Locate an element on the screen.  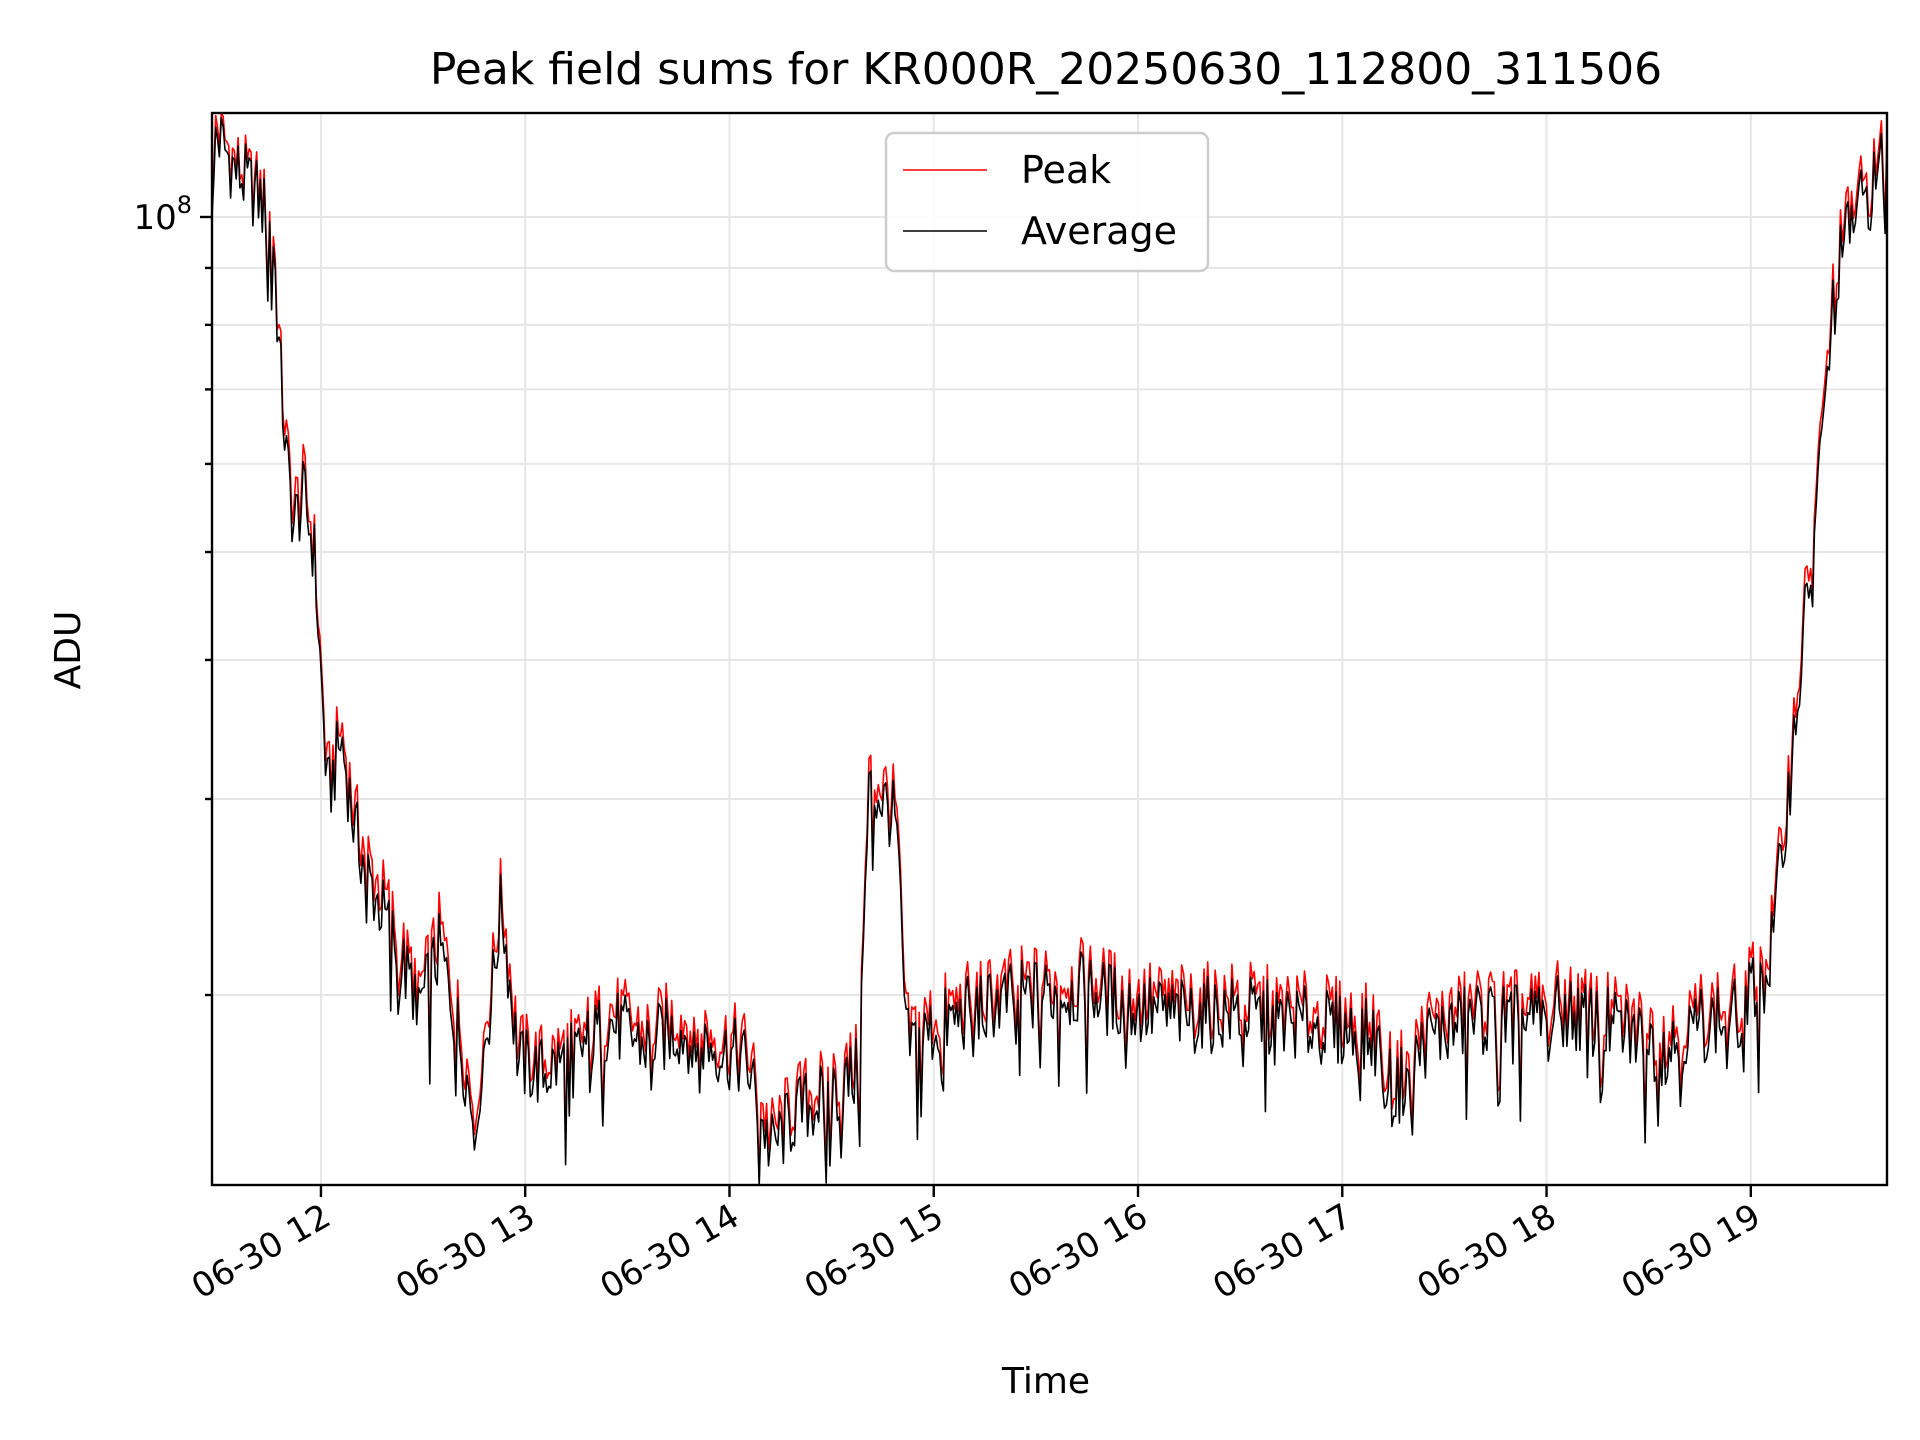
legend-box is located at coordinates (1047, 202).